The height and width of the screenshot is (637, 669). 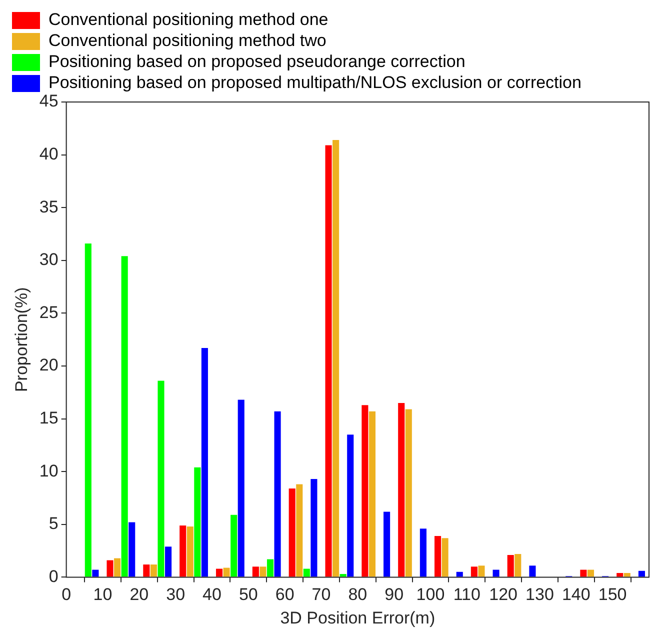 What do you see at coordinates (284, 594) in the screenshot?
I see `x-tick-label: 60` at bounding box center [284, 594].